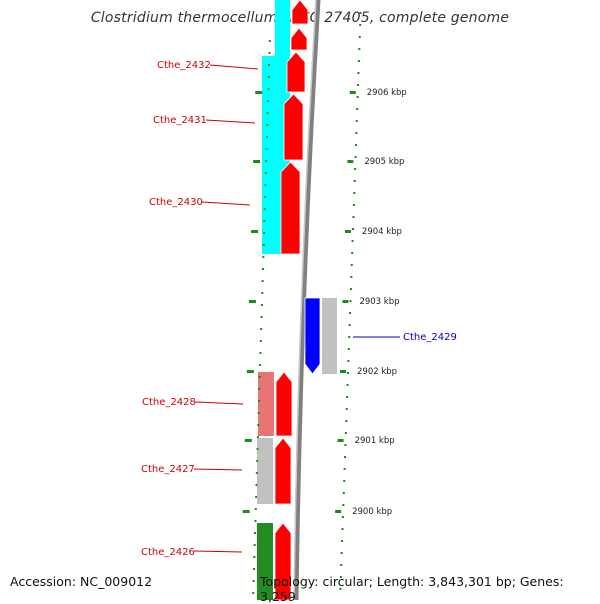 Image resolution: width=600 pixels, height=604 pixels. I want to click on gene-label: Cthe_2428, so click(169, 402).